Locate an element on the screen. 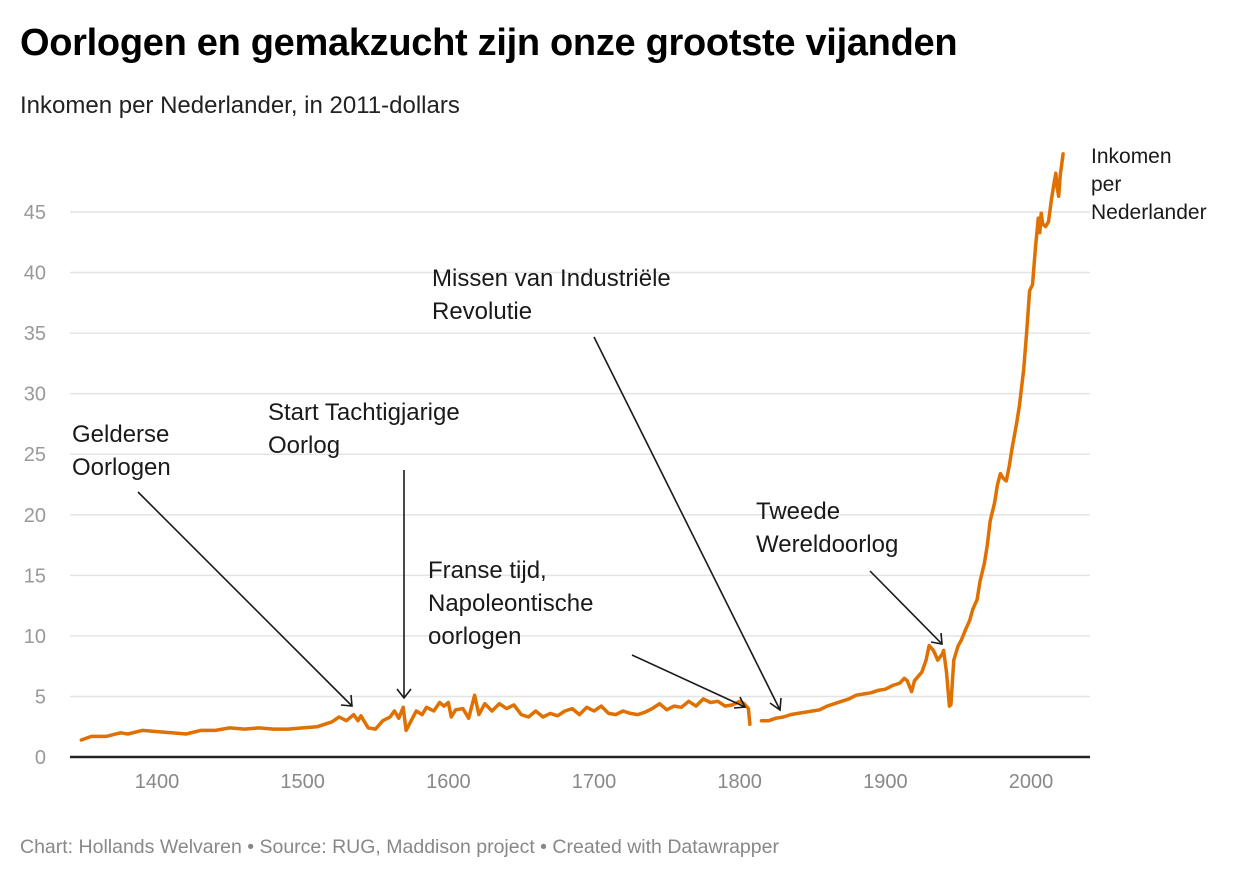 The image size is (1240, 882). y-tick-label: 30 is located at coordinates (35, 395).